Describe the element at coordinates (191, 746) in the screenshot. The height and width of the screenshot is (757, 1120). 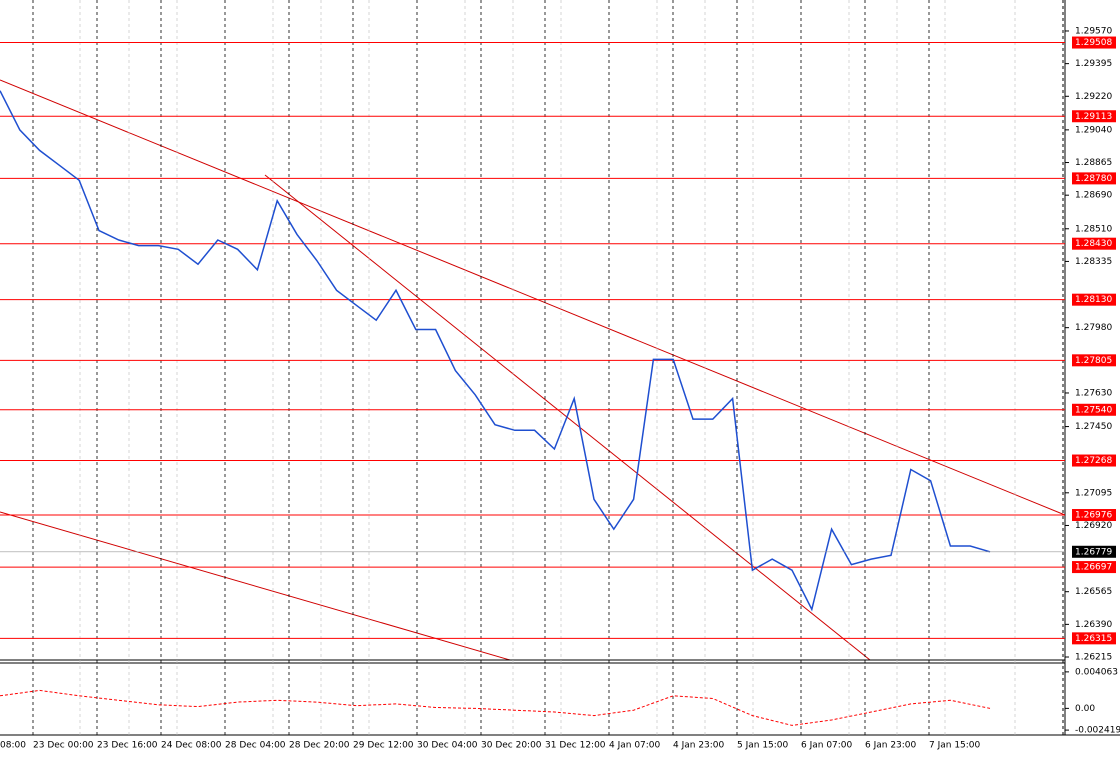
I see `x-tick-label: 24 Dec 08:00` at that location.